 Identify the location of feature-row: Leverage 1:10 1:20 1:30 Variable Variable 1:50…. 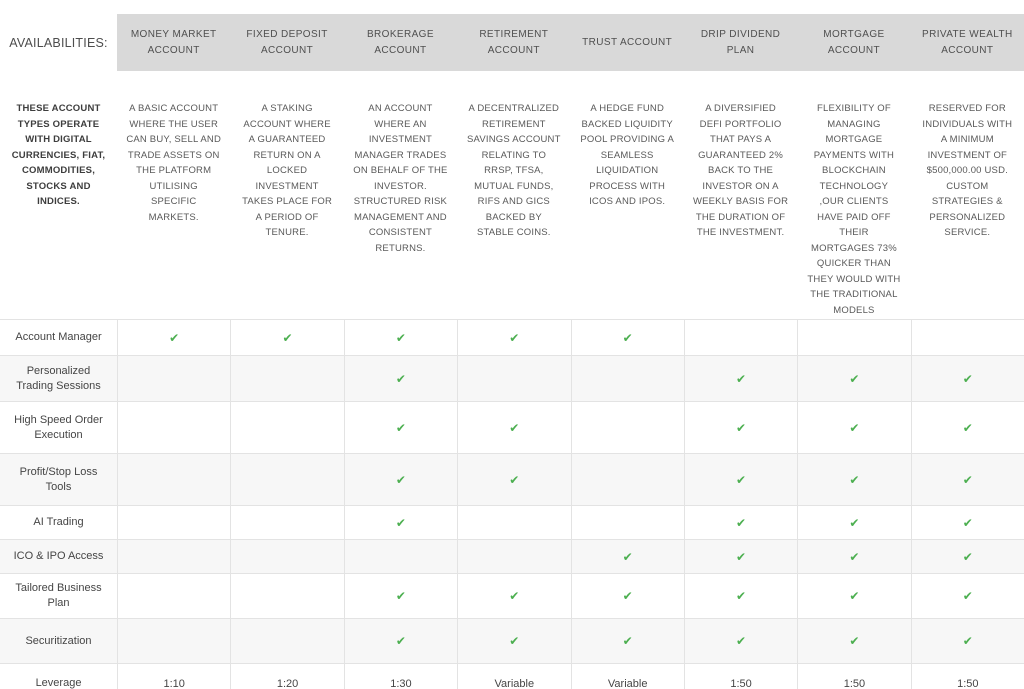
(512, 676).